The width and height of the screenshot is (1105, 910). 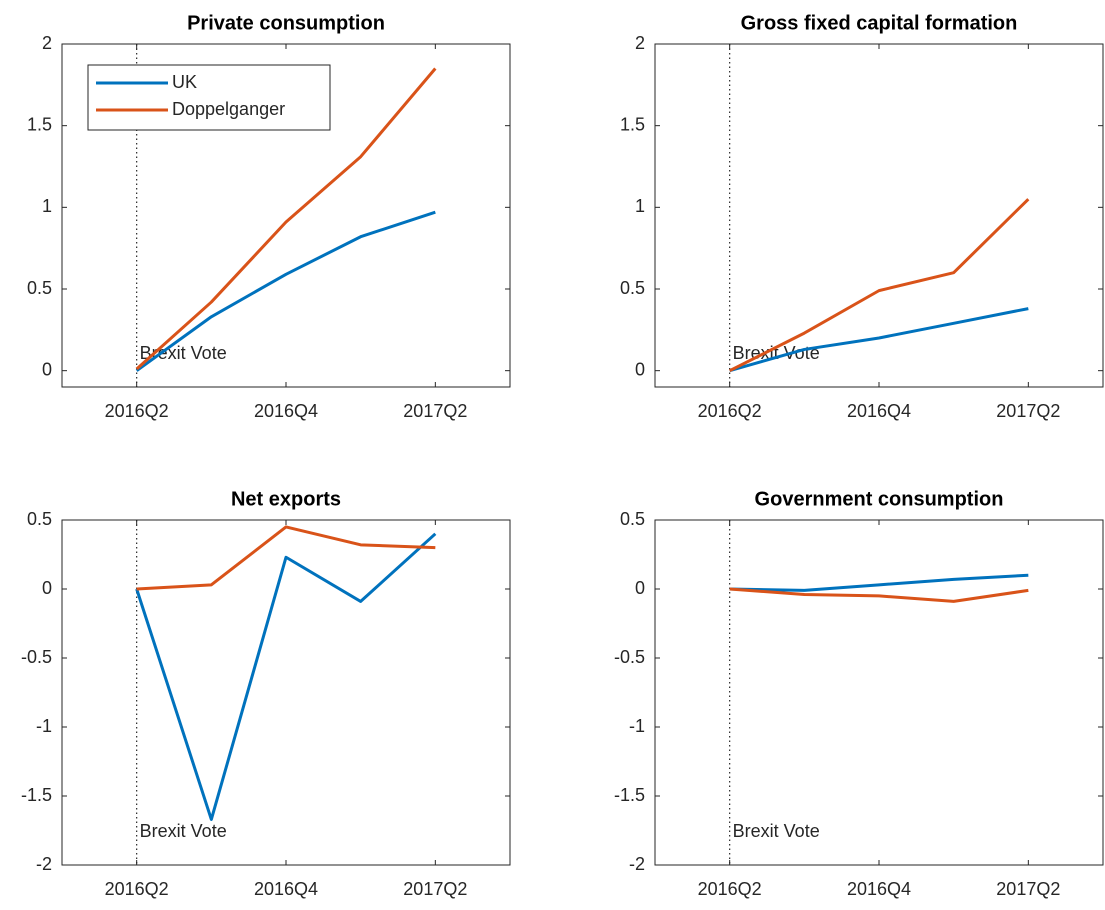 What do you see at coordinates (286, 499) in the screenshot?
I see `chart-title: Net exports` at bounding box center [286, 499].